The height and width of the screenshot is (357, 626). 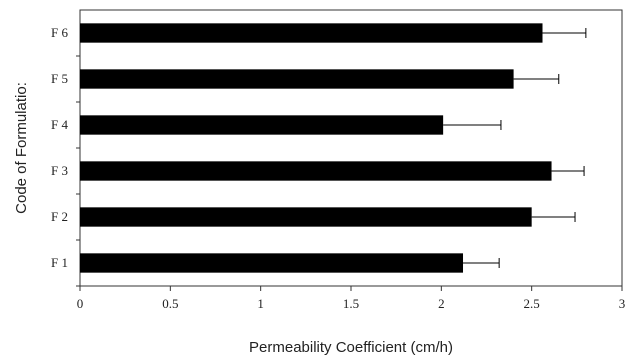 I want to click on y-tick-label: F 6, so click(x=59, y=32).